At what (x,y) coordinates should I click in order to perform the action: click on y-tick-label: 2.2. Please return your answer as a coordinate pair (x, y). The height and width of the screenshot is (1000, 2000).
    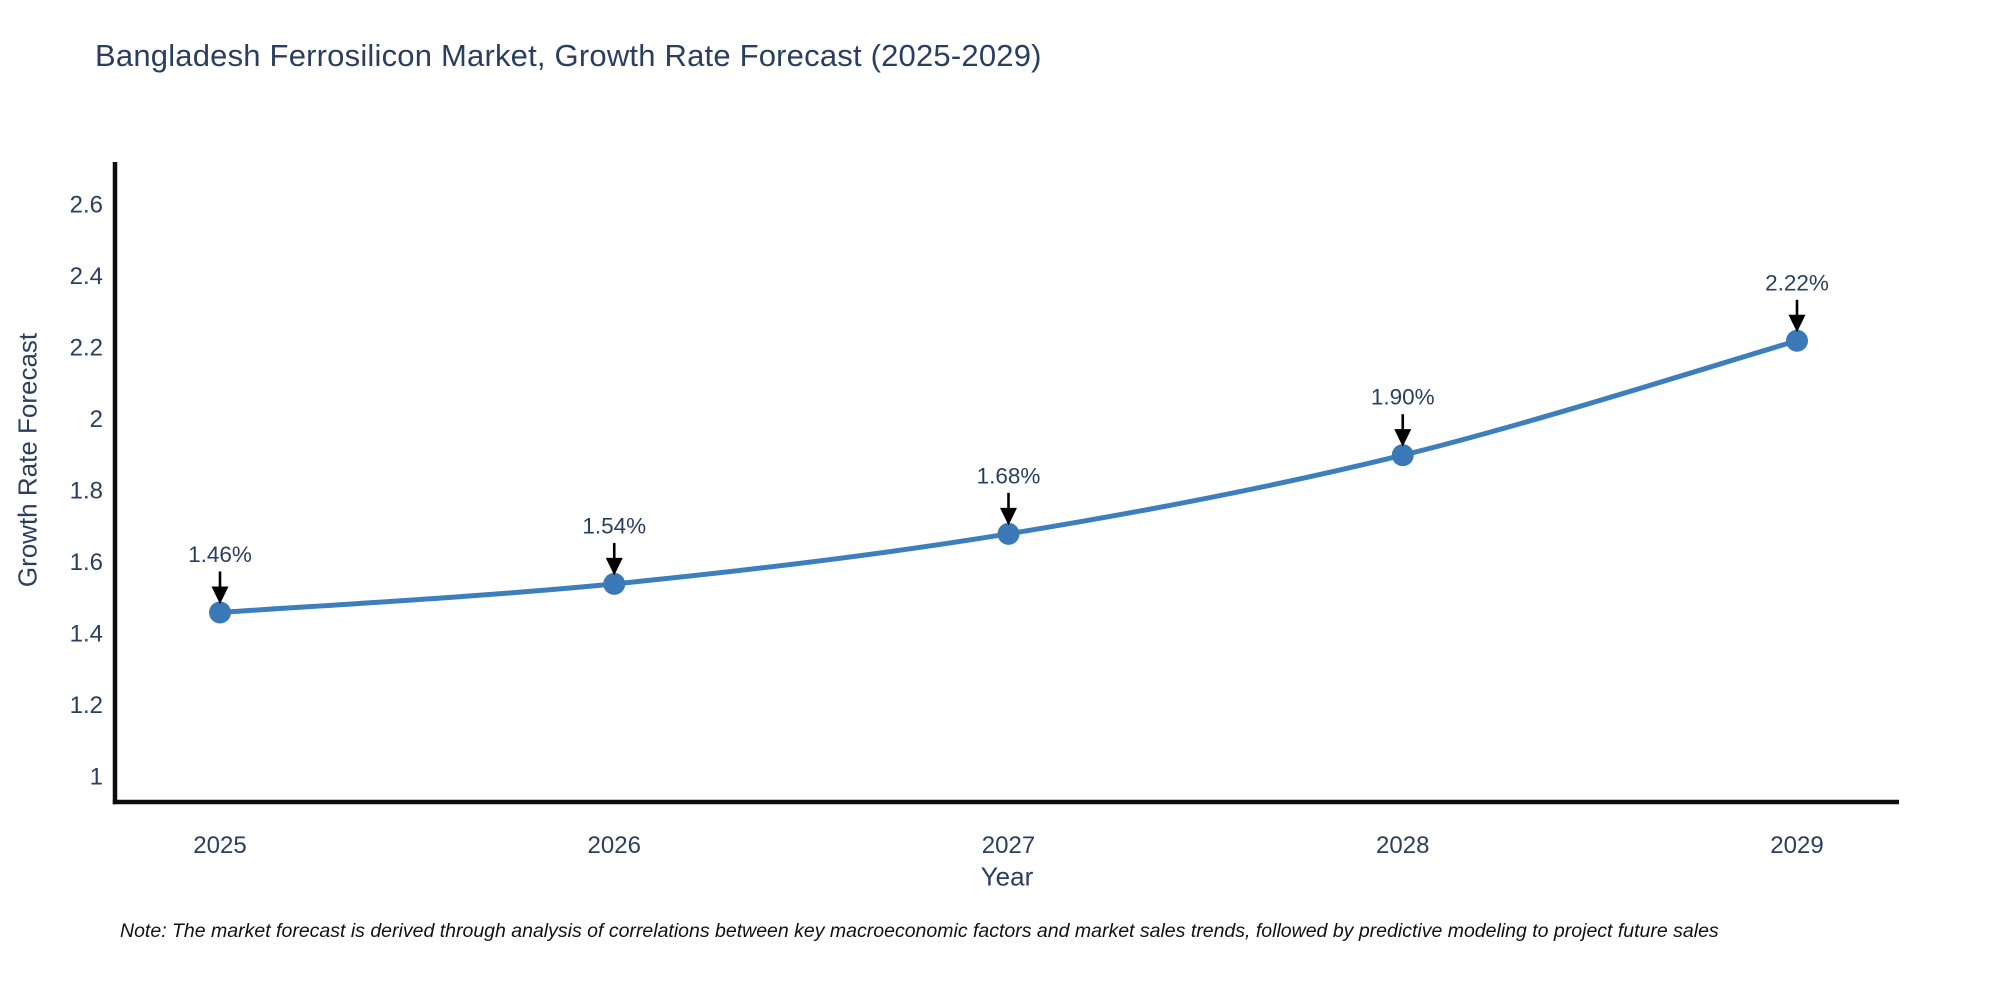
    Looking at the image, I should click on (86, 347).